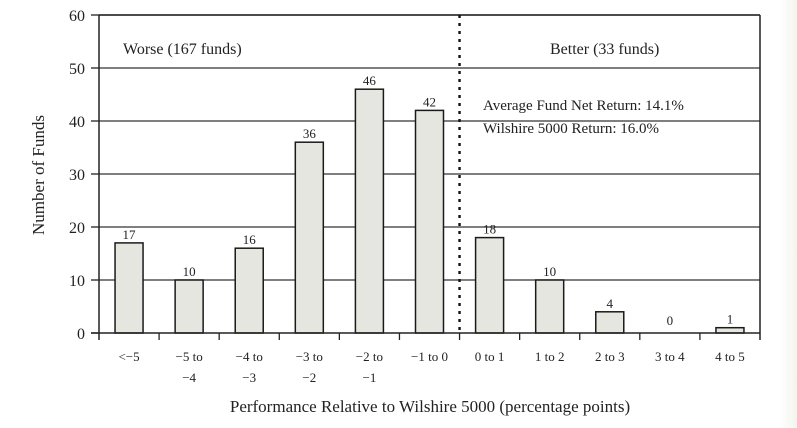  Describe the element at coordinates (610, 303) in the screenshot. I see `data-label: 4` at that location.